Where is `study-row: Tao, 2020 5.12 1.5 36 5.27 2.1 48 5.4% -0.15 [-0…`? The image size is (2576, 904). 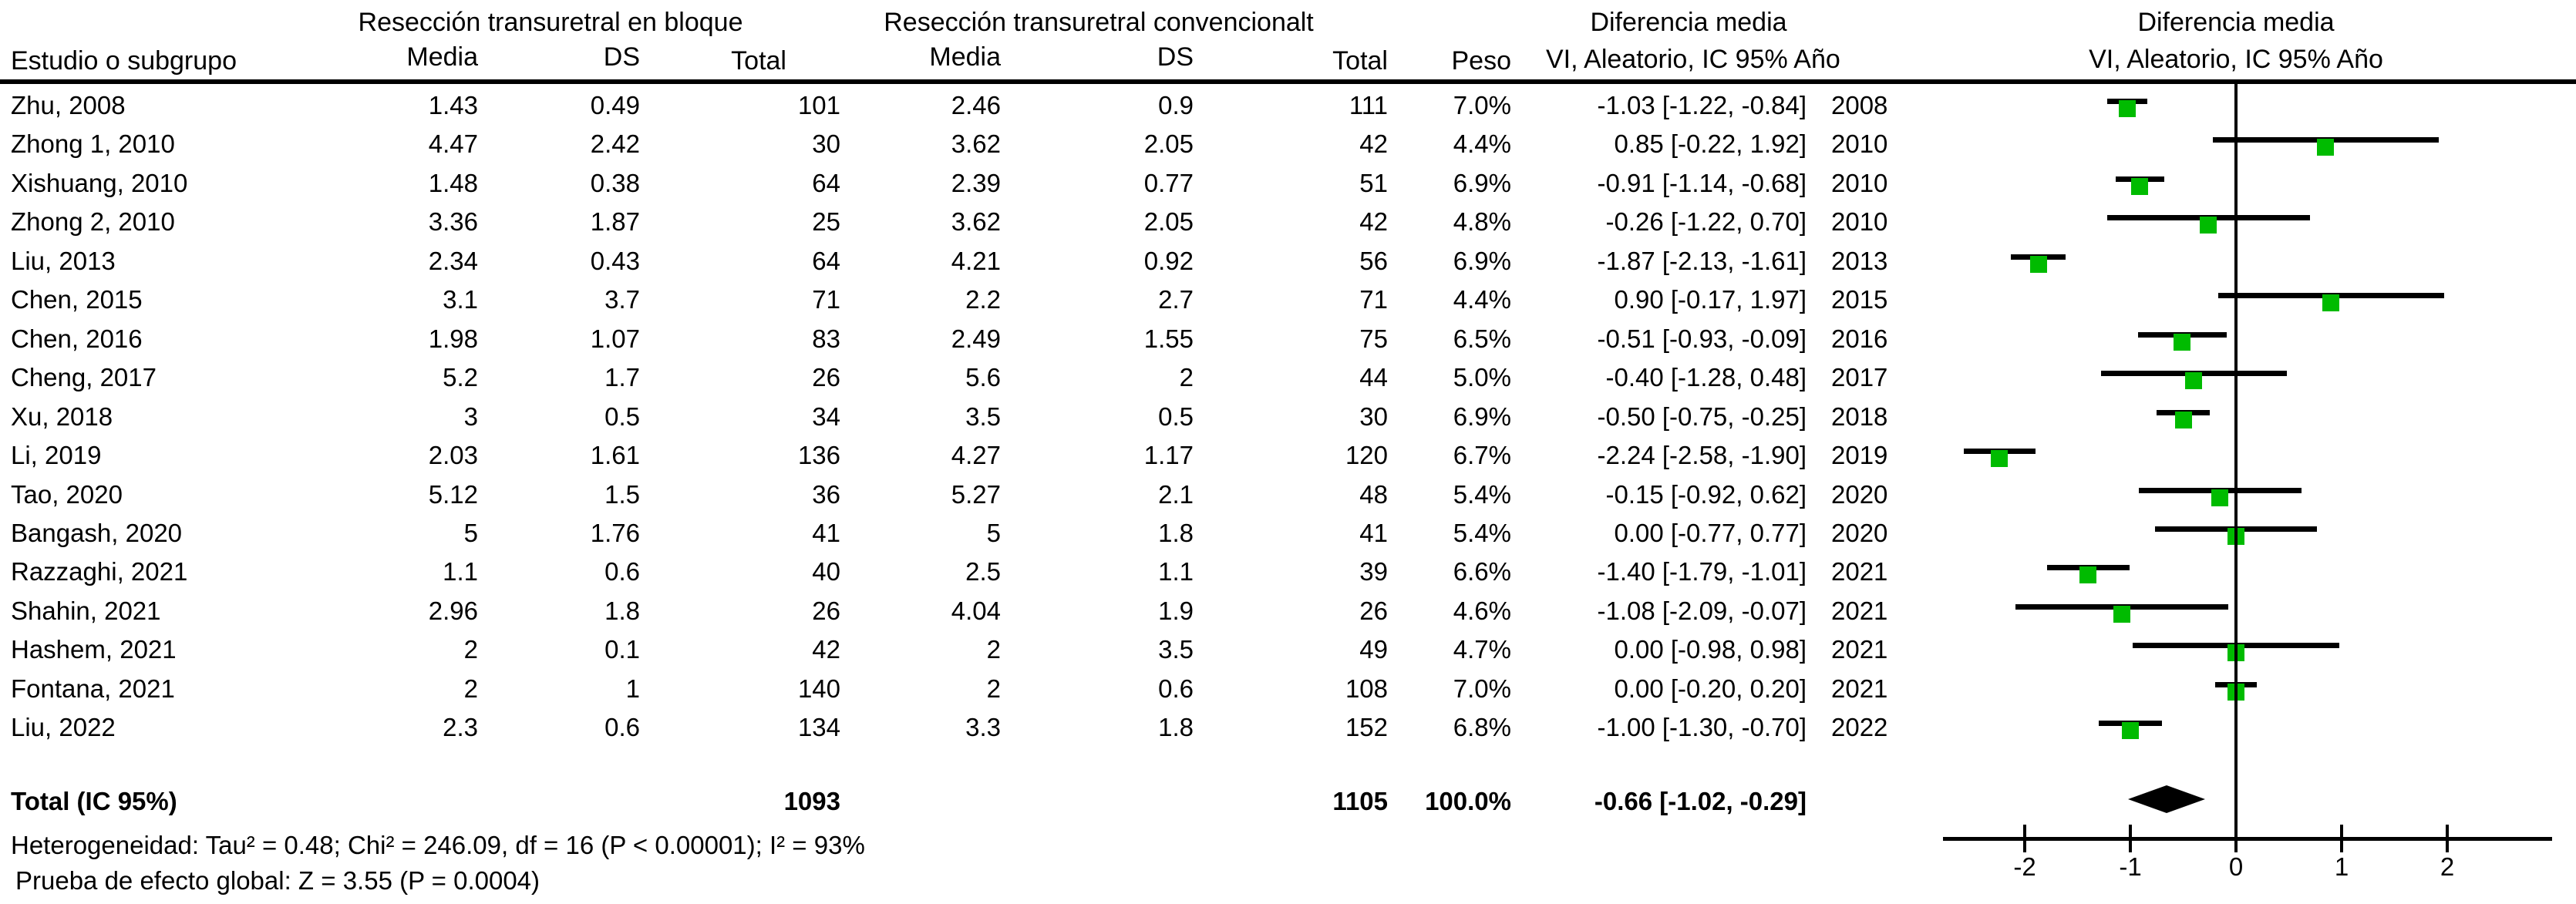
study-row: Tao, 2020 5.12 1.5 36 5.27 2.1 48 5.4% -0.15 [-0… is located at coordinates (1288, 495).